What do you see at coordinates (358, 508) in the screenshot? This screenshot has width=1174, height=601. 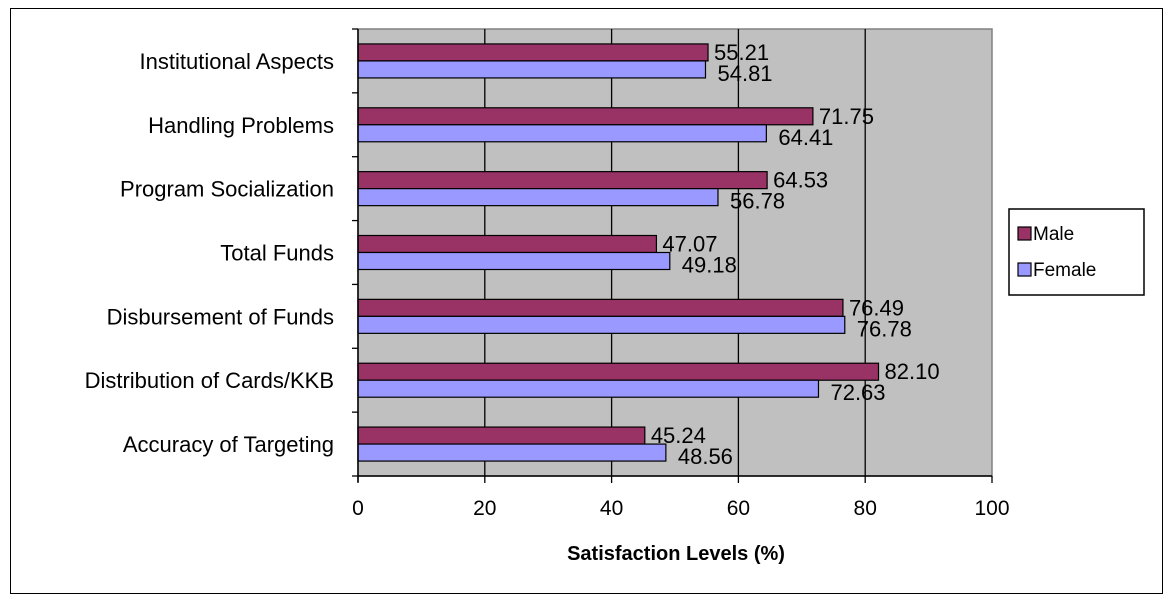 I see `x-tick-label: 0` at bounding box center [358, 508].